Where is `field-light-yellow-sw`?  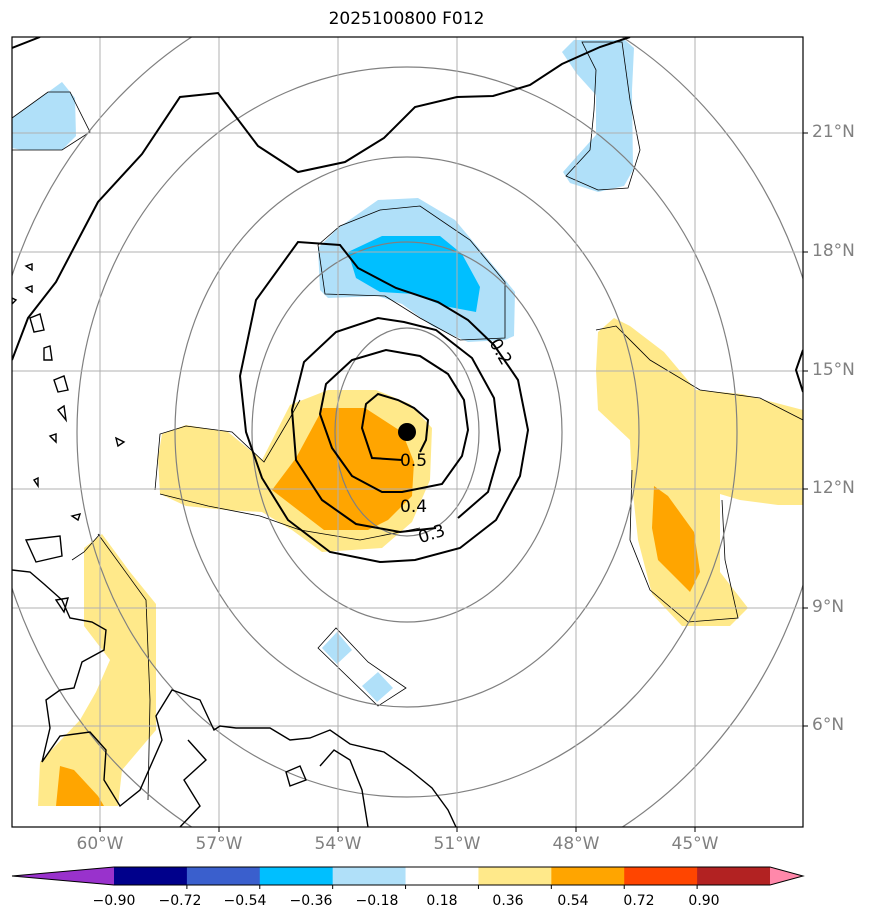 field-light-yellow-sw is located at coordinates (97, 670).